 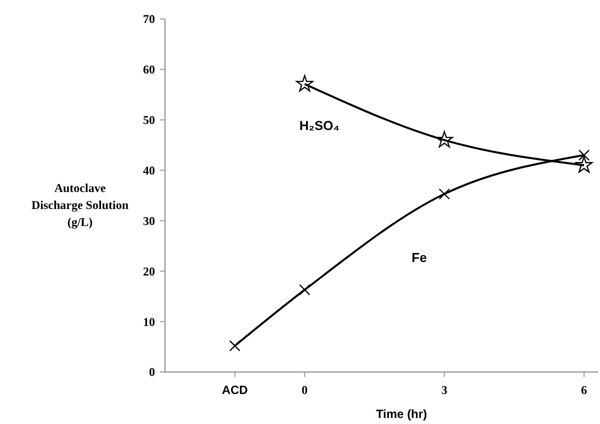 What do you see at coordinates (149, 271) in the screenshot?
I see `y-tick-label: 20` at bounding box center [149, 271].